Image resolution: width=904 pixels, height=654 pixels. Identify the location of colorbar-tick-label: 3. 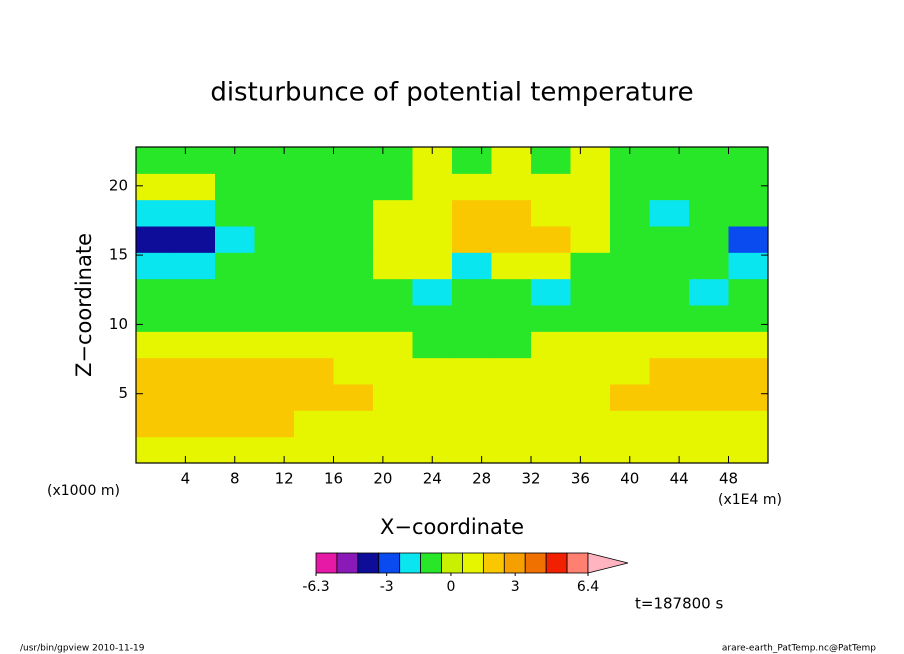
(515, 587).